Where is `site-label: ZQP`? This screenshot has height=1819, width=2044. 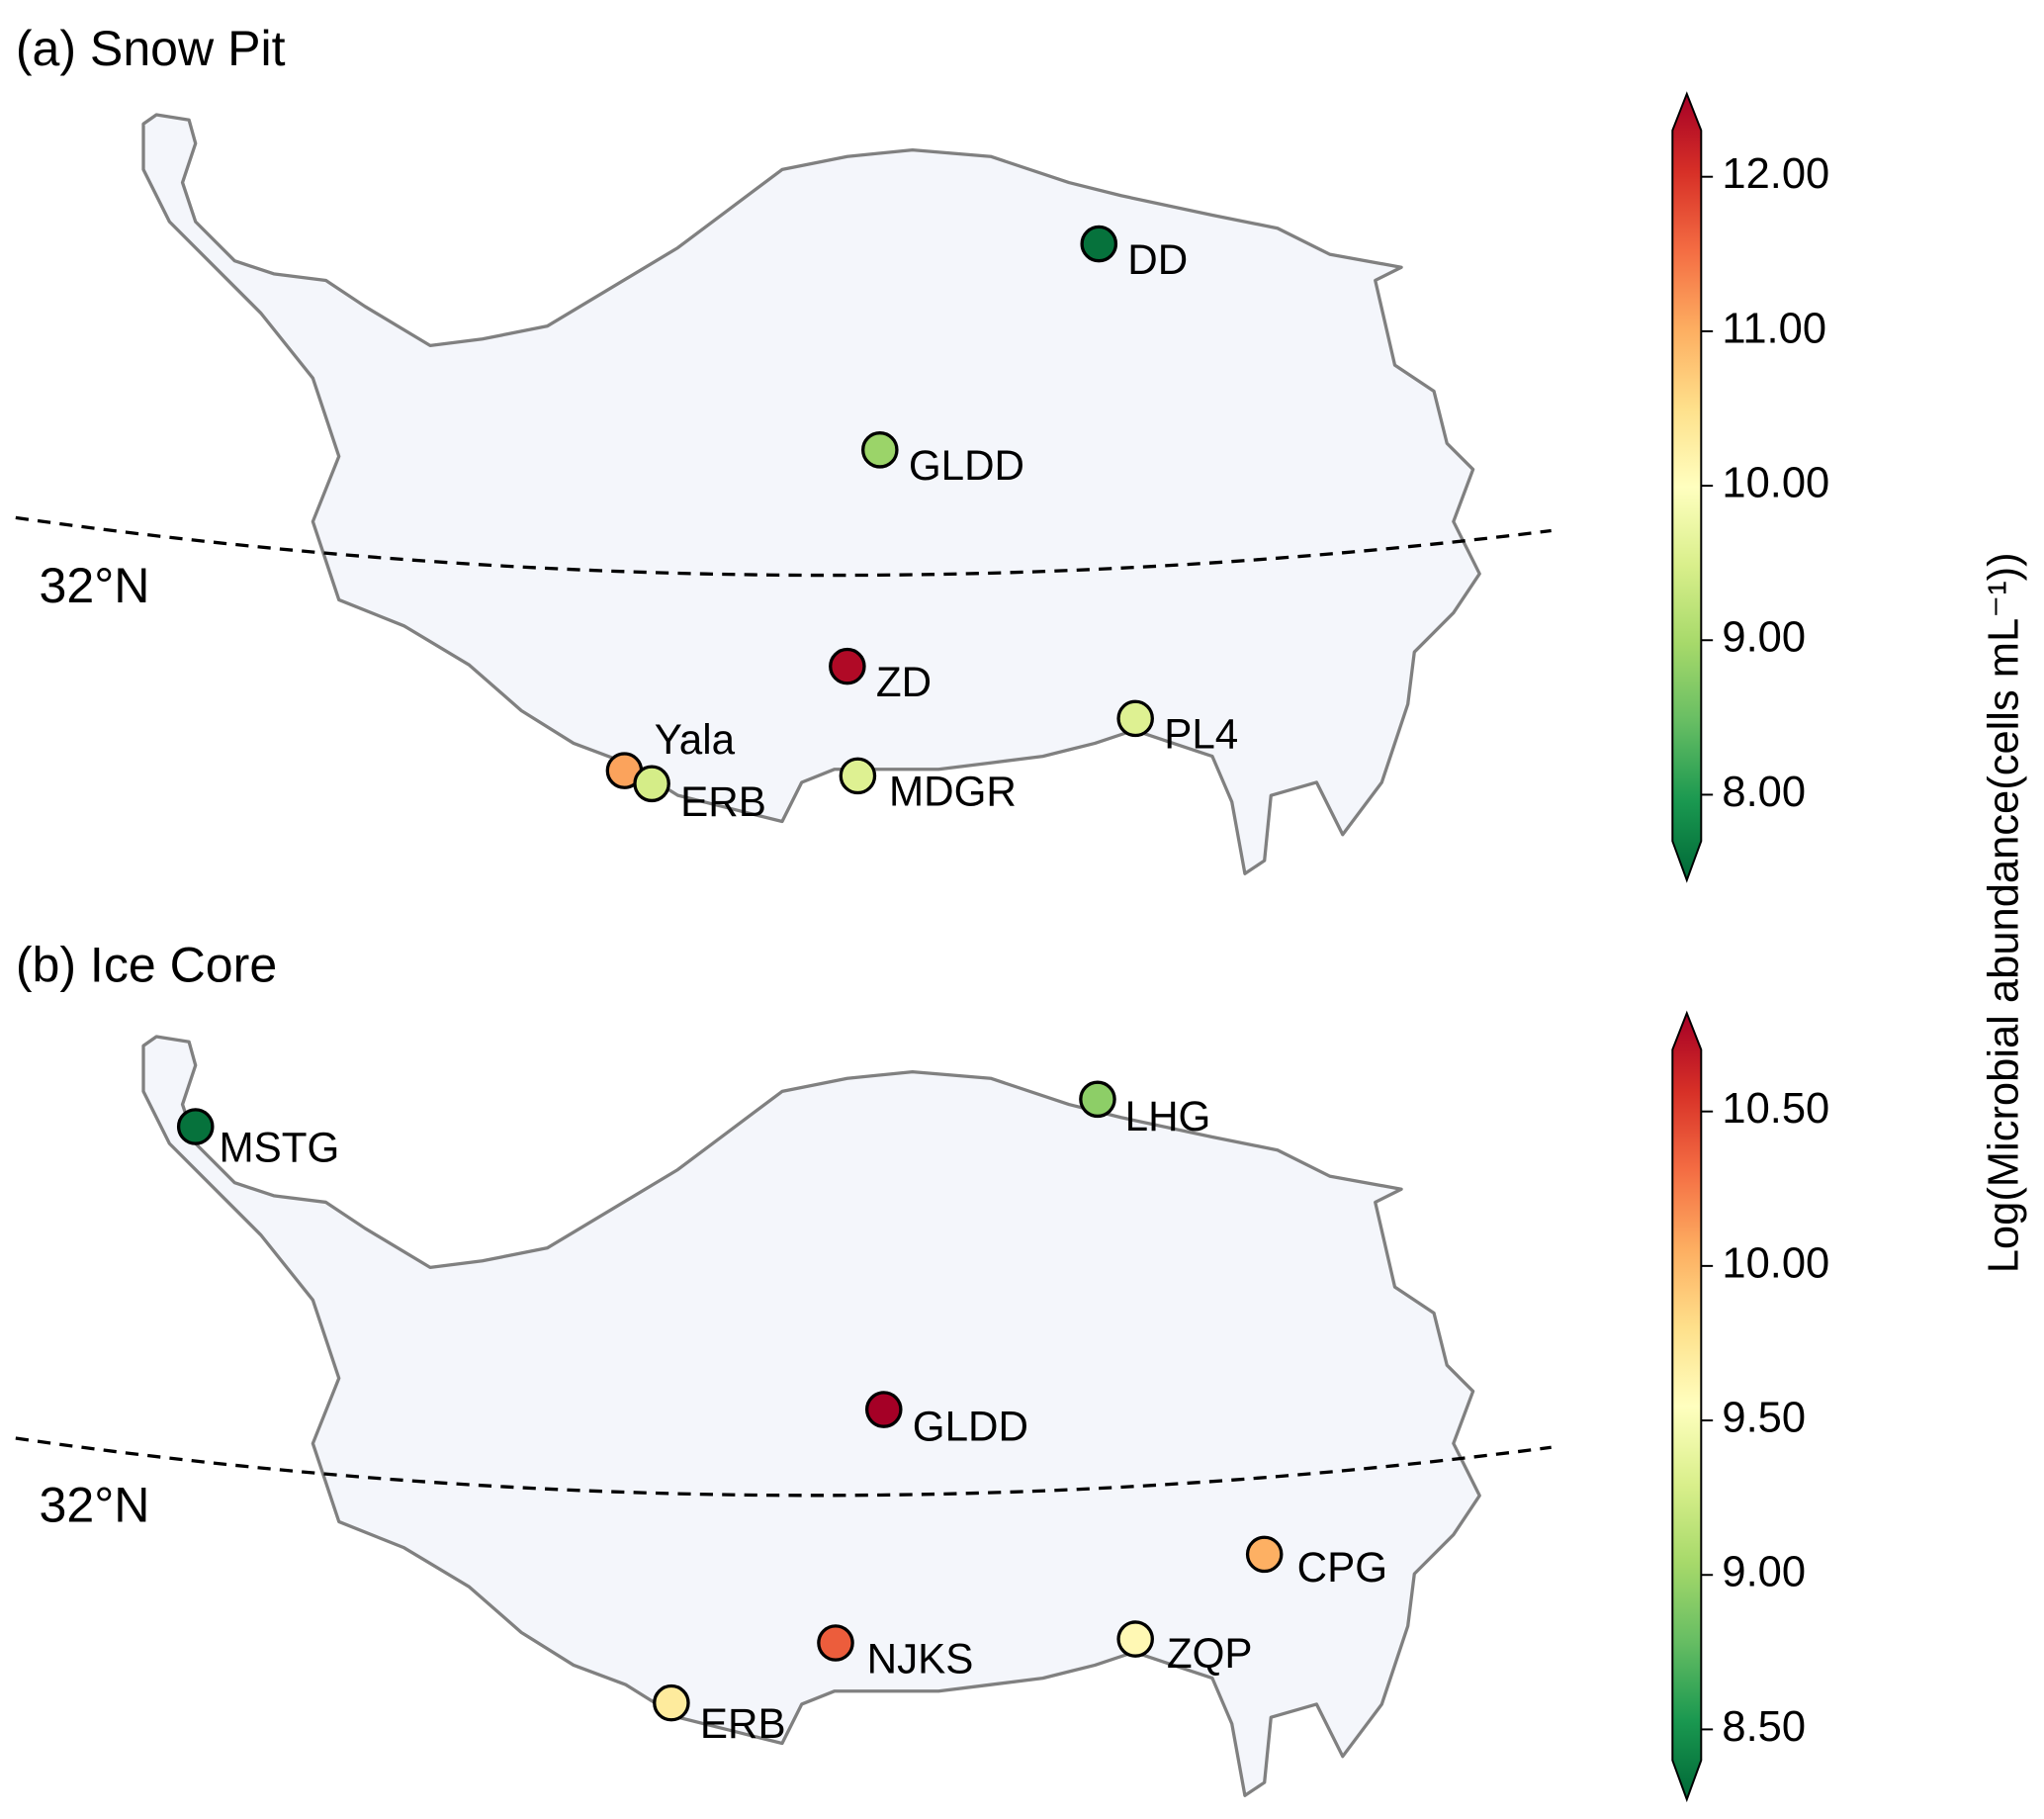 site-label: ZQP is located at coordinates (1210, 1653).